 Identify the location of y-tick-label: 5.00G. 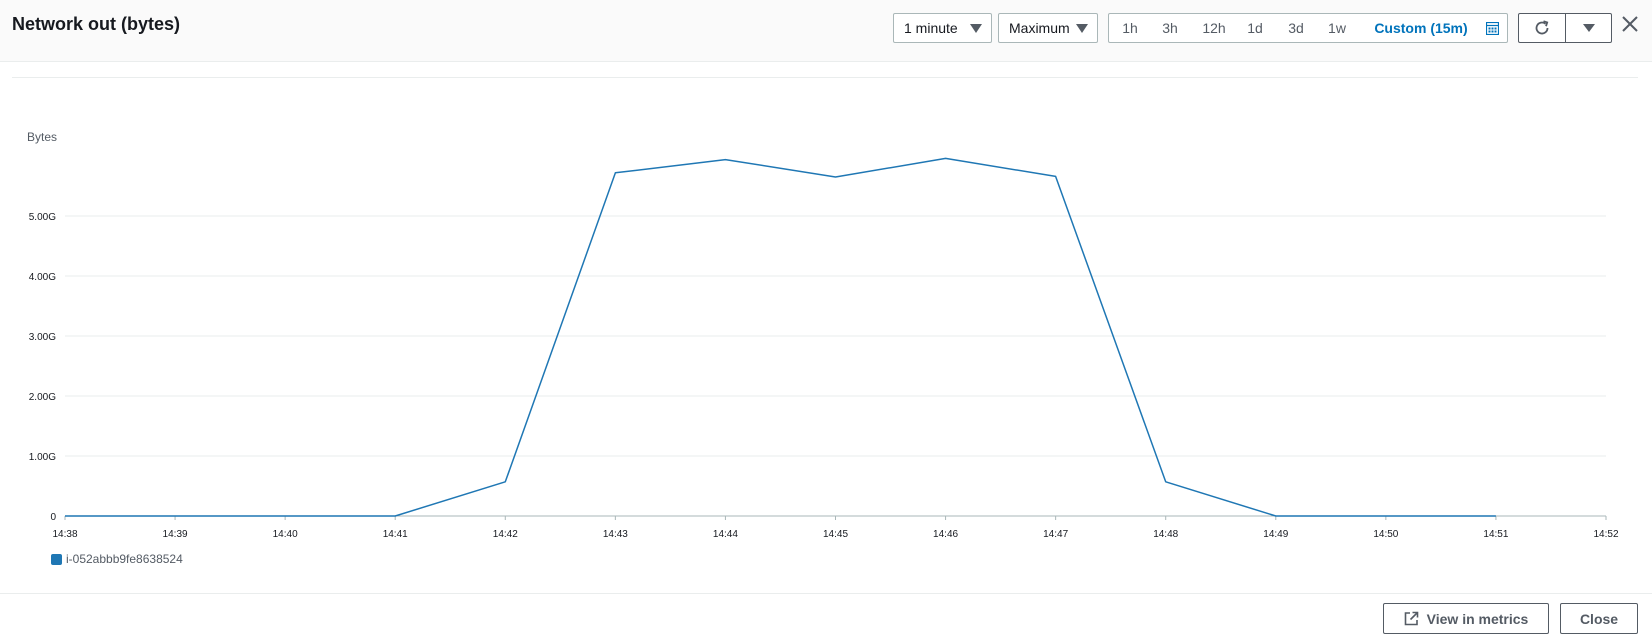
(42, 217).